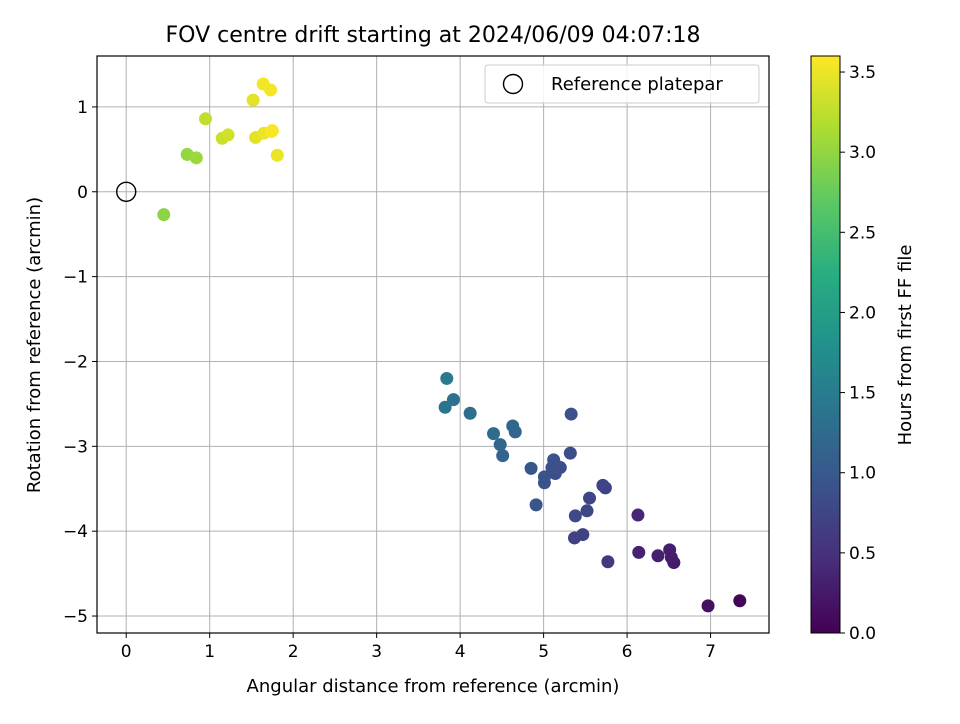 Image resolution: width=960 pixels, height=724 pixels. What do you see at coordinates (862, 554) in the screenshot?
I see `colorbar-tick-label: 0.5` at bounding box center [862, 554].